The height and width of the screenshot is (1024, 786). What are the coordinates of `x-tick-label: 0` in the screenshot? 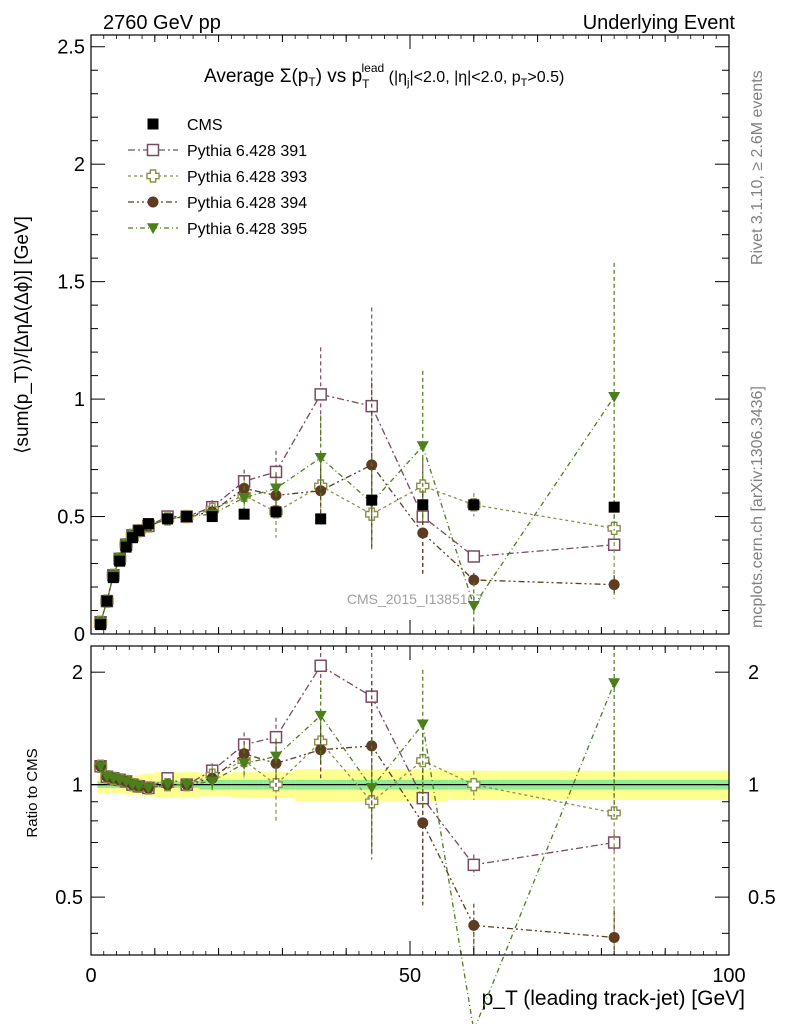 It's located at (90, 976).